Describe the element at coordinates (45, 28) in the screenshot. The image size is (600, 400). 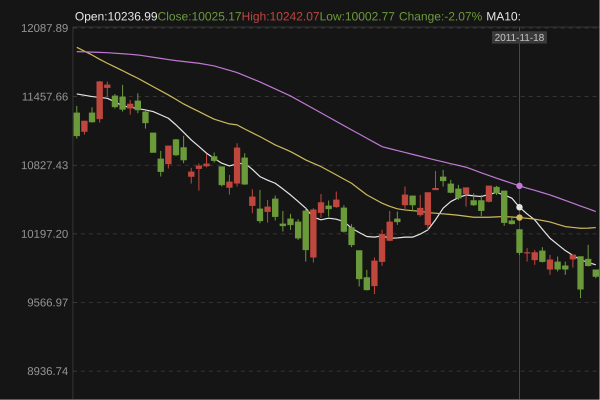
I see `y-tick-label: 12087.89` at that location.